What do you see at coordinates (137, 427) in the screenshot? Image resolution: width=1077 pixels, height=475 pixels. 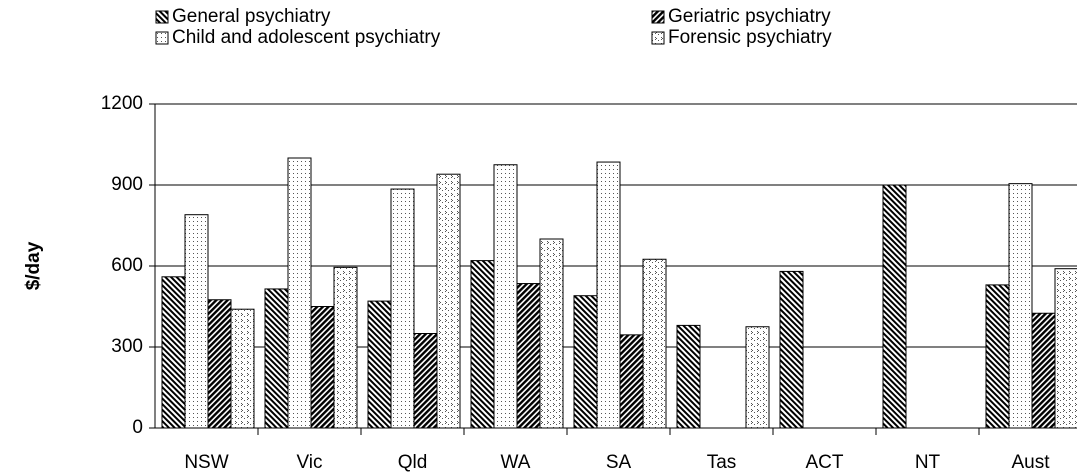 I see `y-tick-label: 0` at bounding box center [137, 427].